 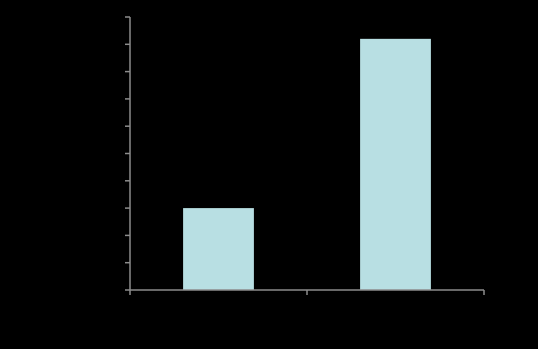 What do you see at coordinates (117, 207) in the screenshot?
I see `y-tick-label: 3` at bounding box center [117, 207].